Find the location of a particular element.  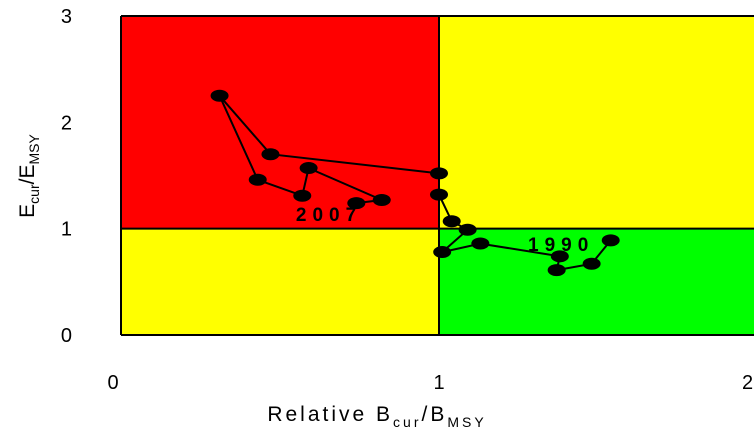

y-tick-label: 0 is located at coordinates (66, 336).